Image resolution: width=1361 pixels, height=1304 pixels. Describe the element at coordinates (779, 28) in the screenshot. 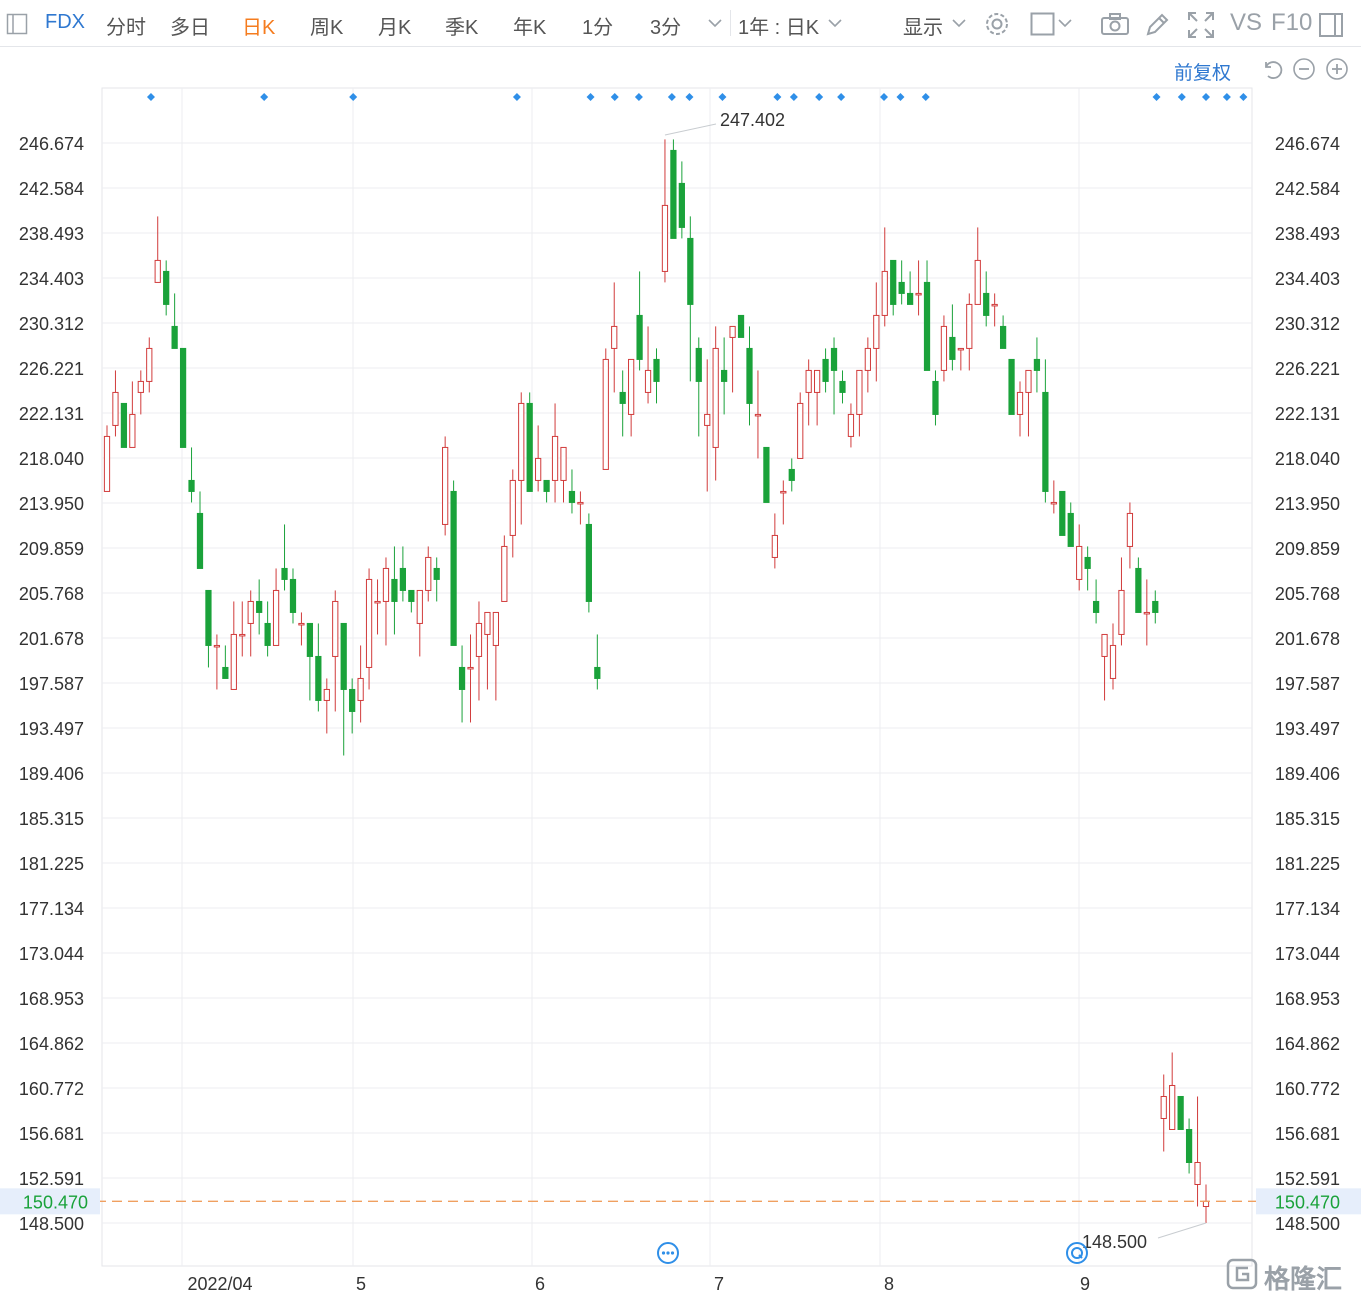

I see `range-selector: 1年 : 日K` at that location.